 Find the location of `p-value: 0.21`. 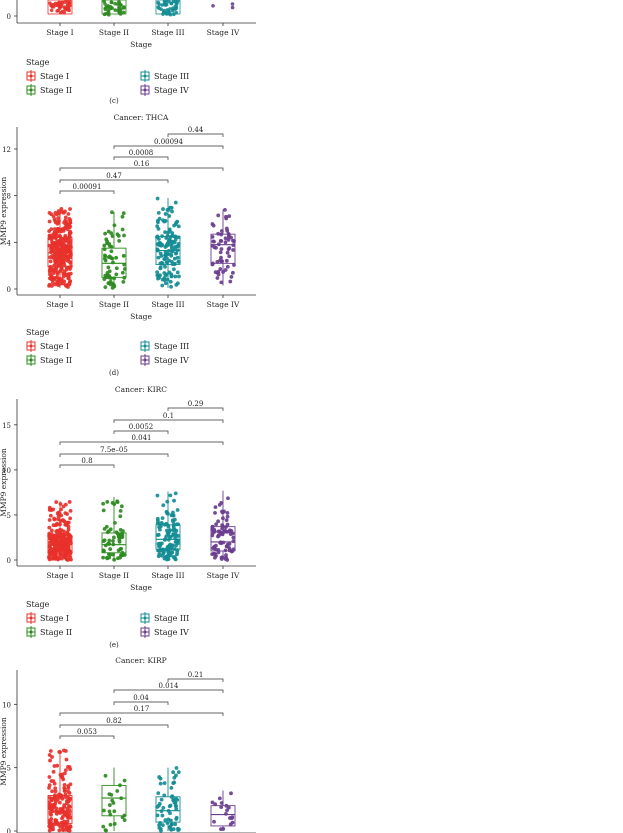

p-value: 0.21 is located at coordinates (196, 675).